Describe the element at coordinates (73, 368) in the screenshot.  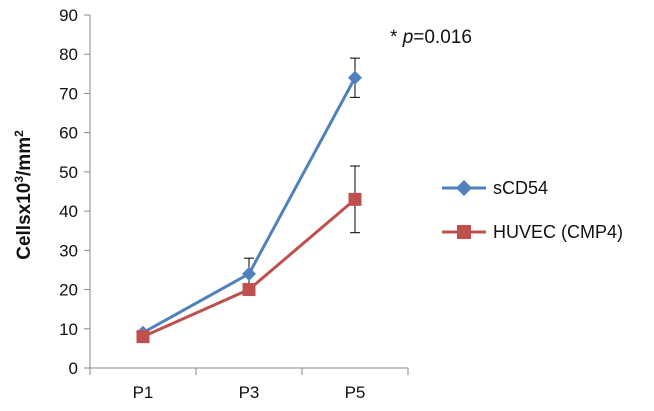
I see `y-tick-label: 0` at that location.